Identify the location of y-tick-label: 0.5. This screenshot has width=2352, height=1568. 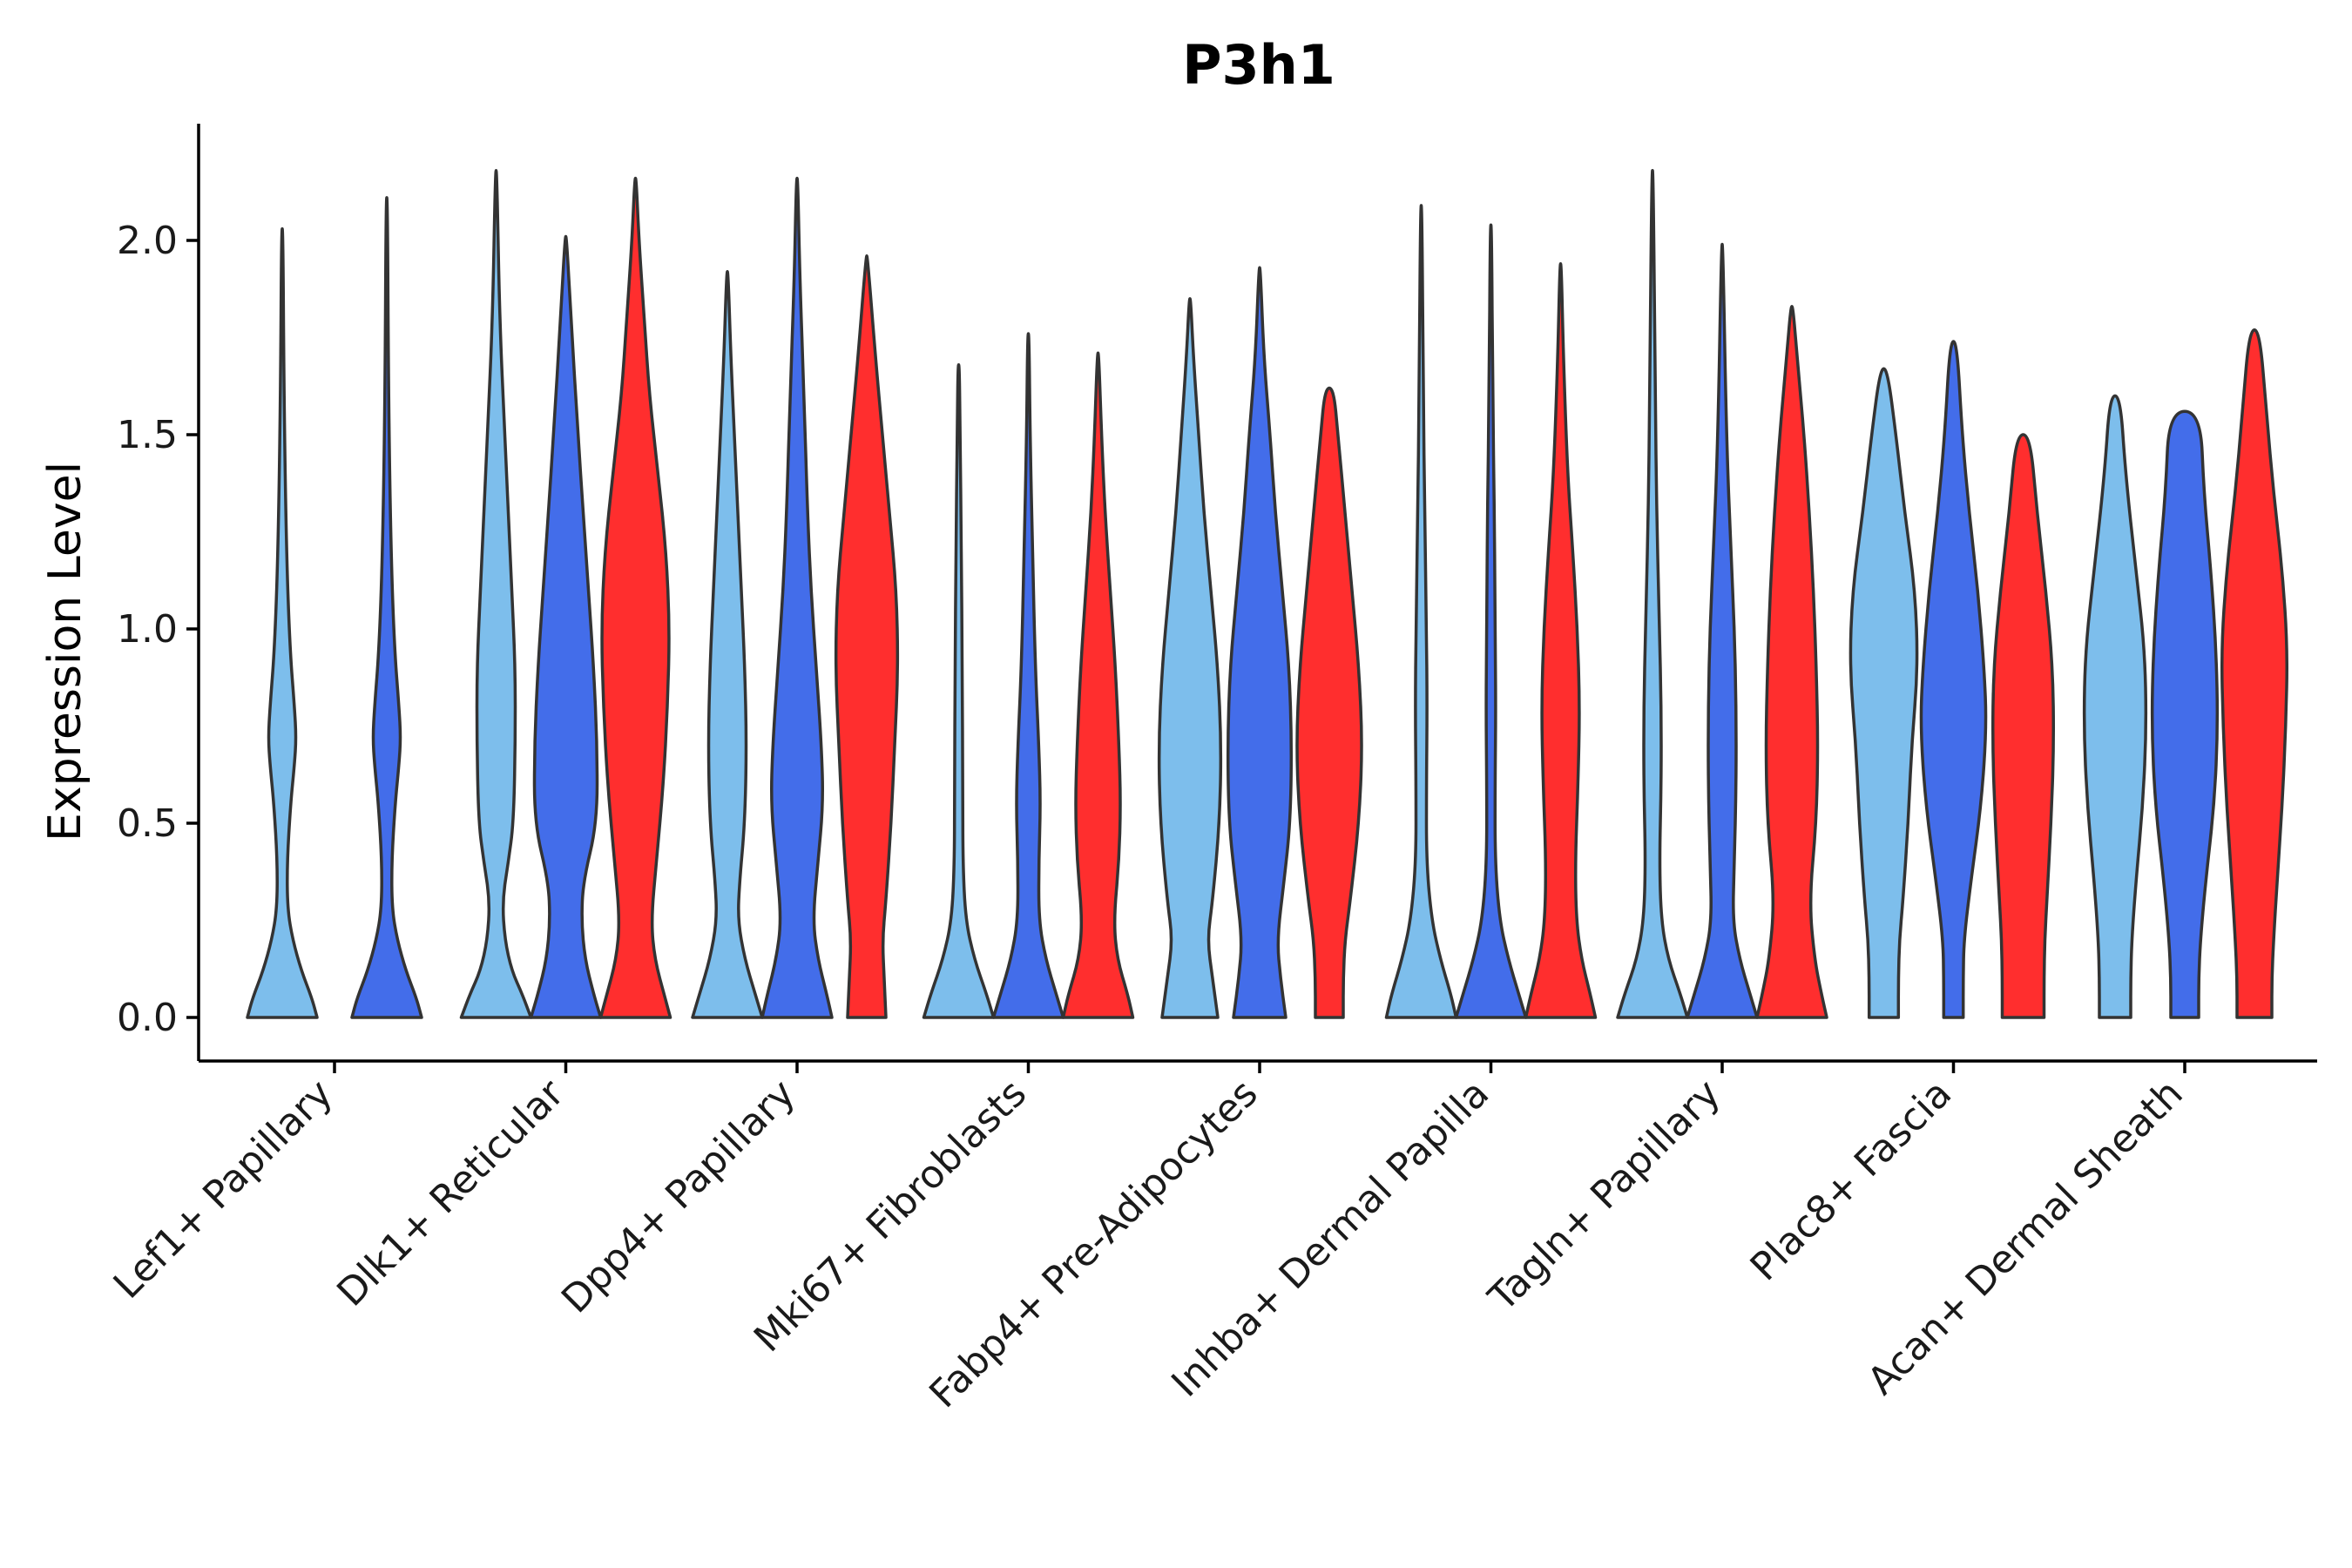
(147, 823).